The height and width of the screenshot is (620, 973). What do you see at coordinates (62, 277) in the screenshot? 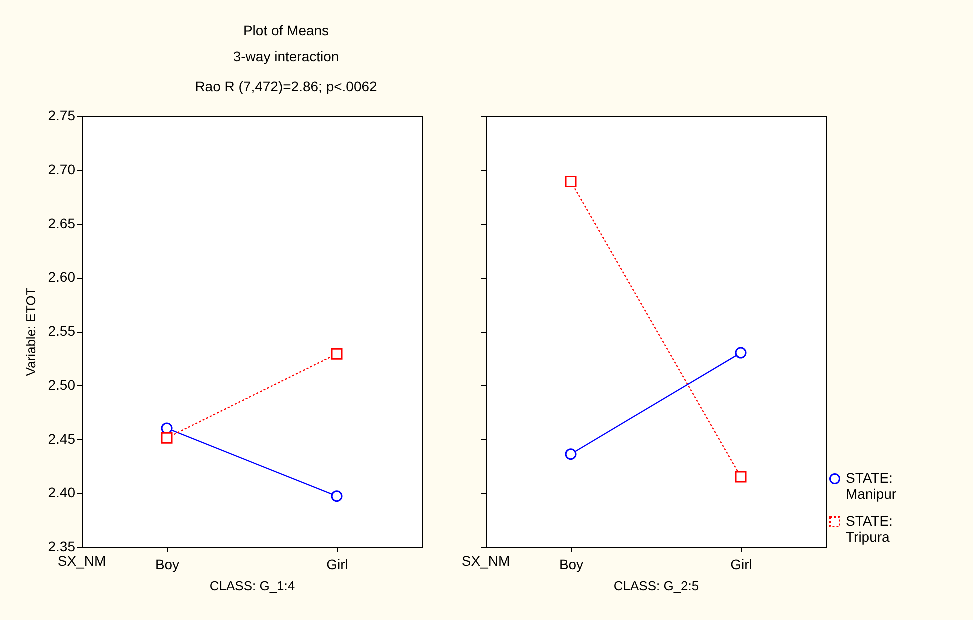
I see `y-tick-label: 2.60` at bounding box center [62, 277].